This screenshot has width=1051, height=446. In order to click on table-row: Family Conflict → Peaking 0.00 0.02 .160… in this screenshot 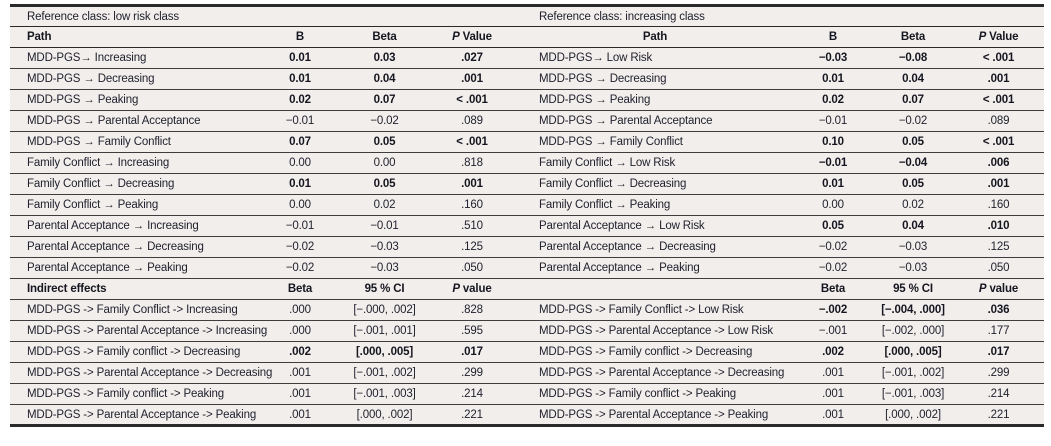, I will do `click(527, 205)`.